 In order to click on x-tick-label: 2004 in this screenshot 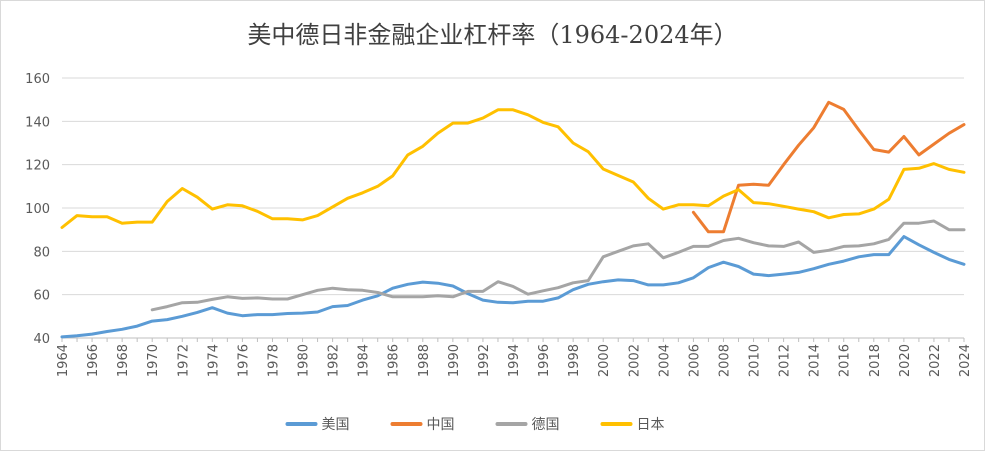, I will do `click(664, 360)`.